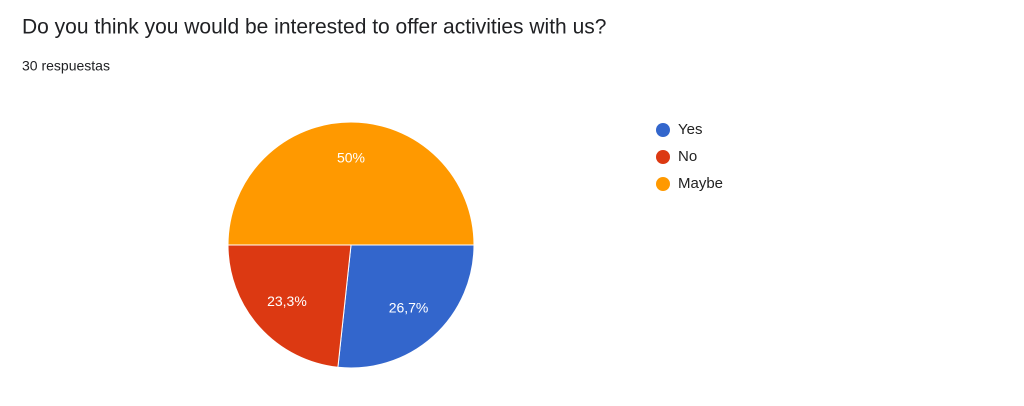 Image resolution: width=1024 pixels, height=406 pixels. I want to click on legend-label: No, so click(687, 156).